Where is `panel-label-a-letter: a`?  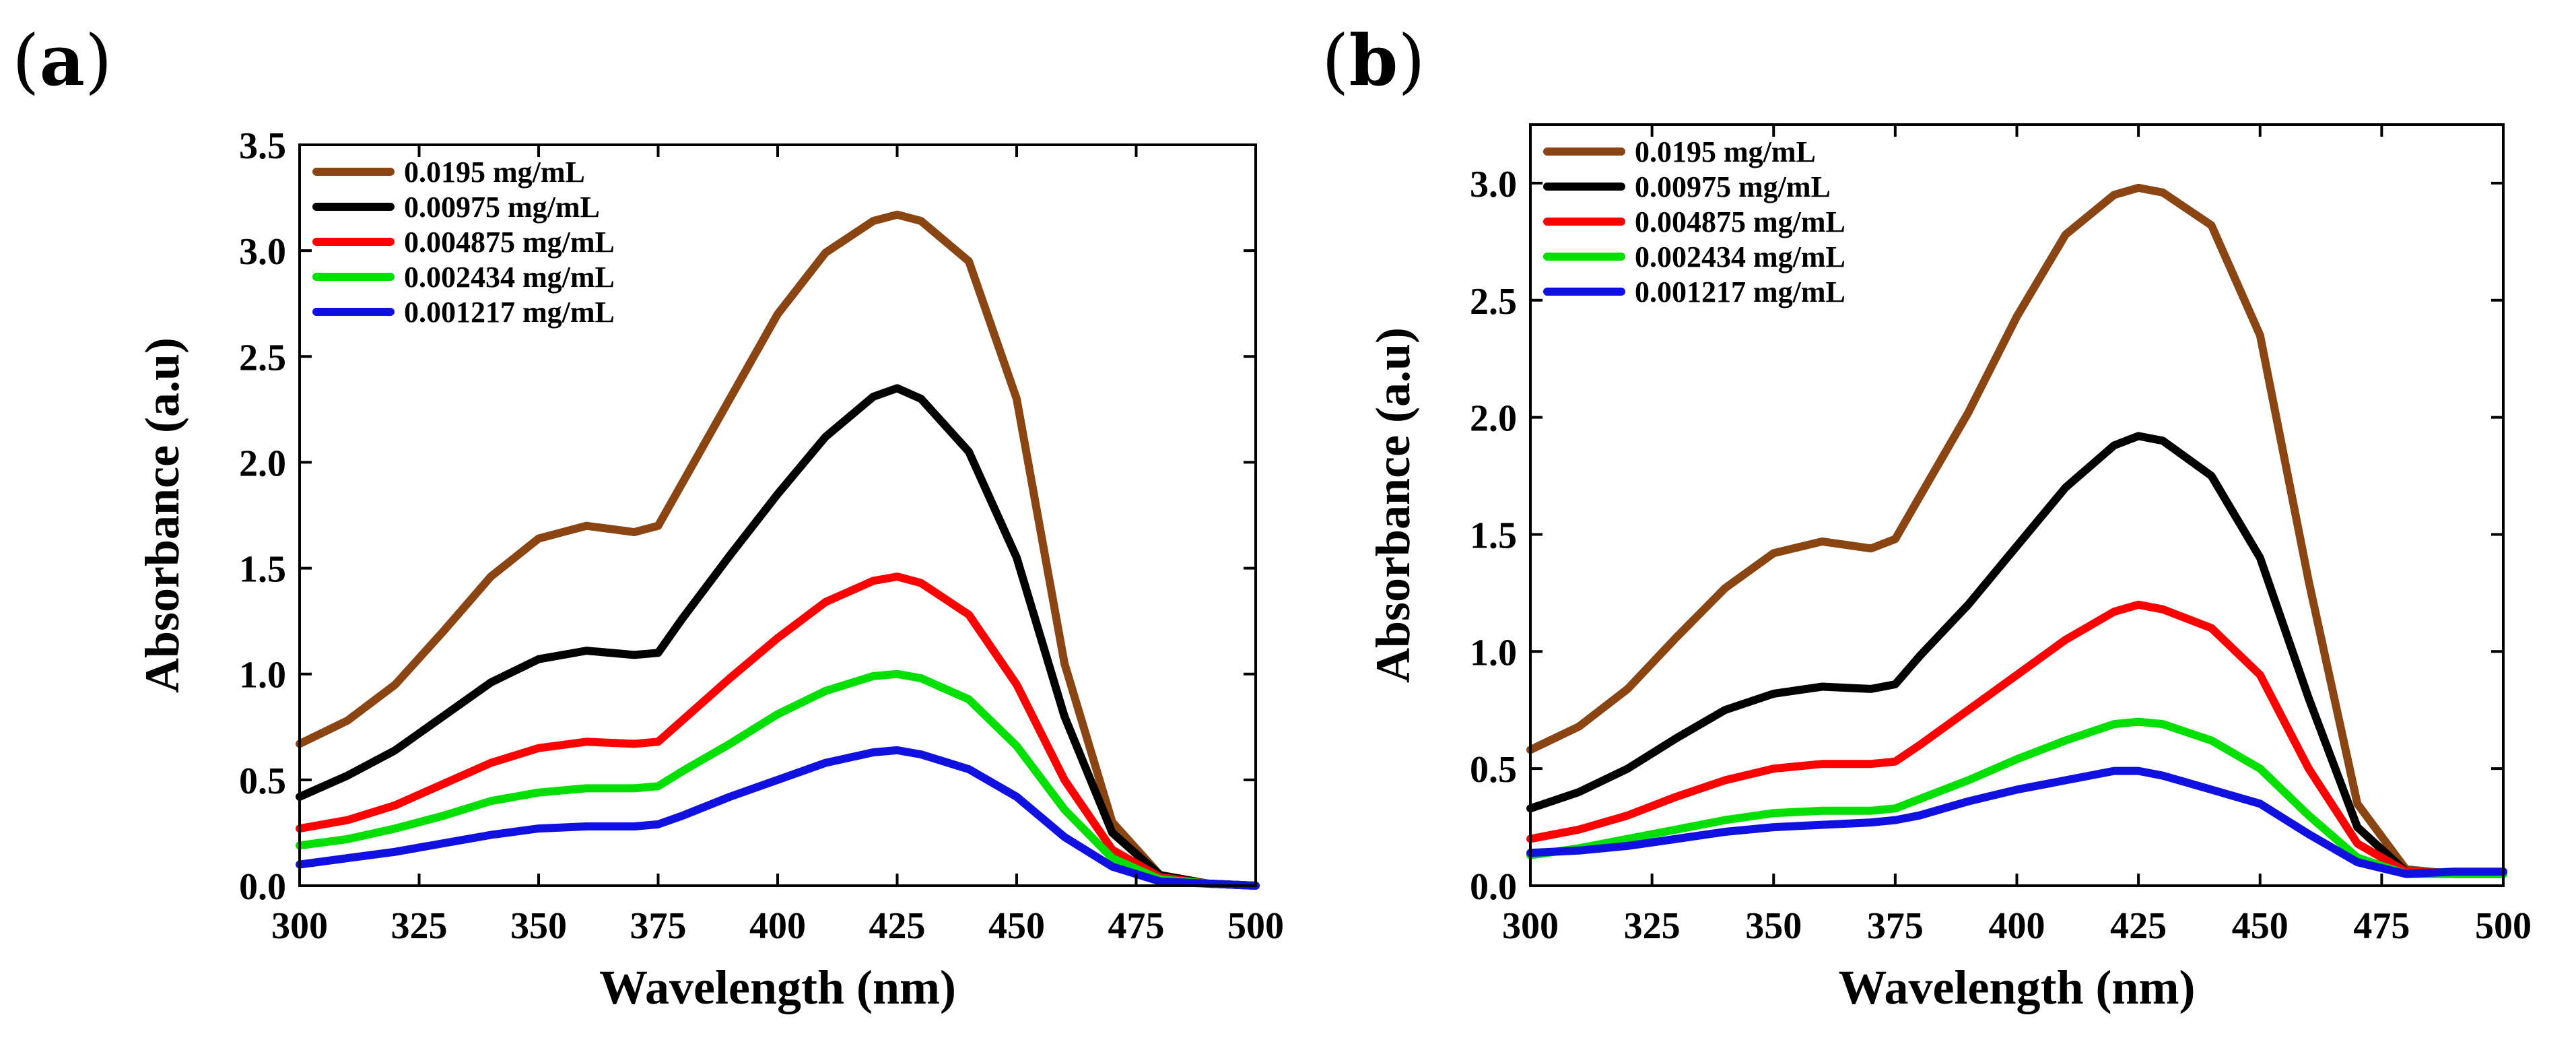
panel-label-a-letter: a is located at coordinates (62, 60).